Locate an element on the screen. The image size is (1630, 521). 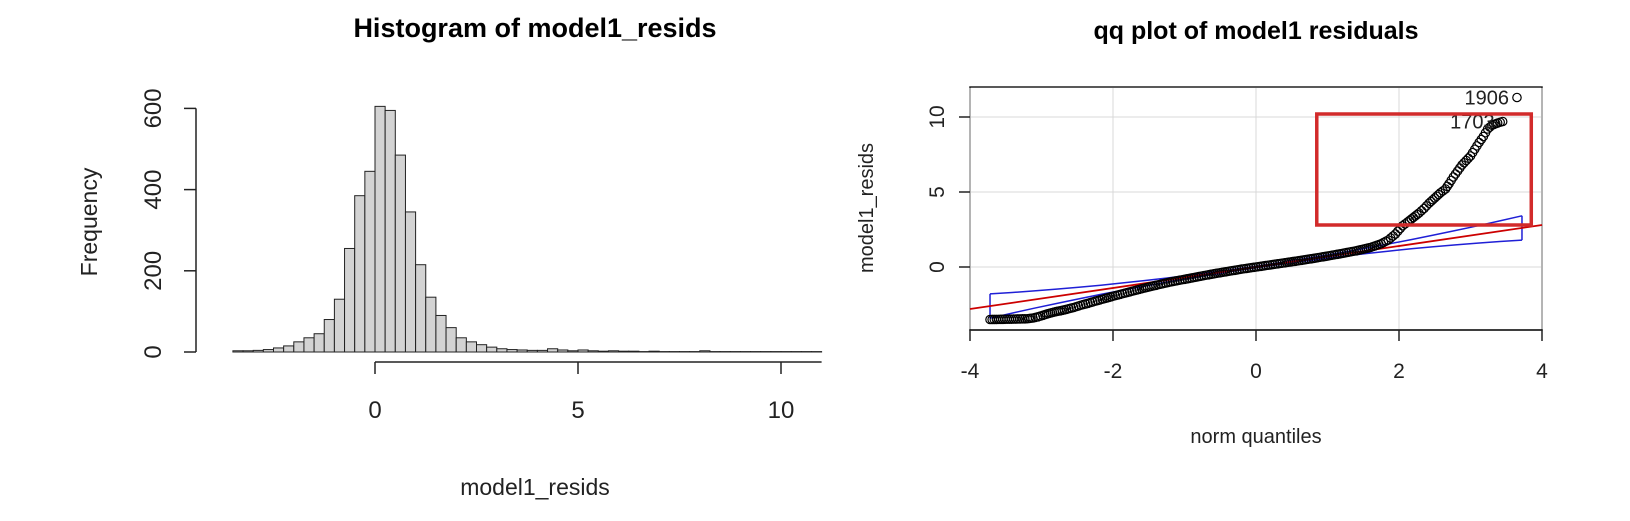
histogram-x-tick-label: 5 is located at coordinates (577, 410).